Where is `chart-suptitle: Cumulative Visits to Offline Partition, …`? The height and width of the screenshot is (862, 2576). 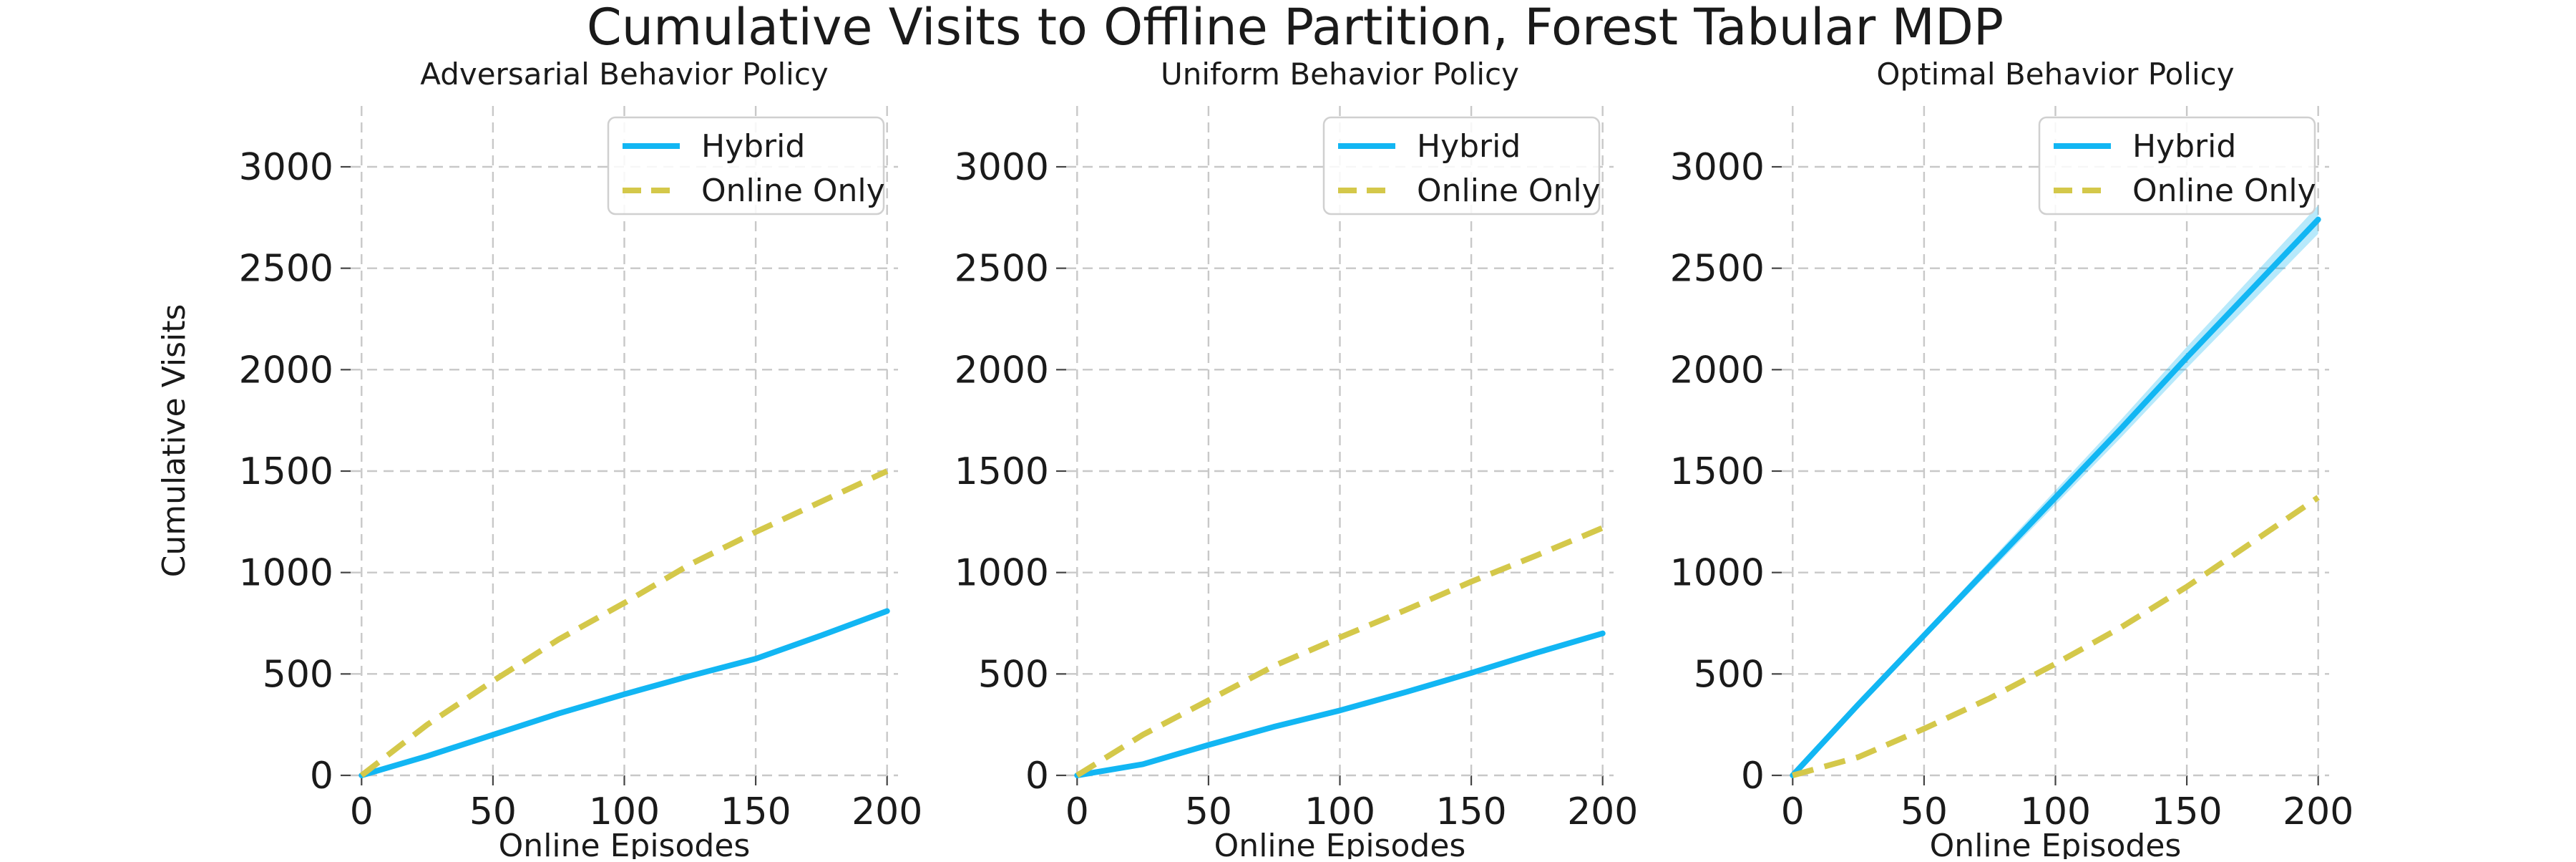
chart-suptitle: Cumulative Visits to Offline Partition, … is located at coordinates (1295, 28).